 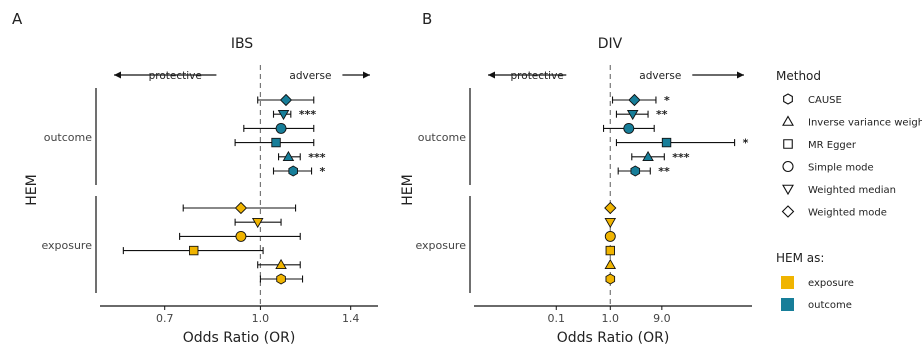 I want to click on panel-title: IBS, so click(x=242, y=44).